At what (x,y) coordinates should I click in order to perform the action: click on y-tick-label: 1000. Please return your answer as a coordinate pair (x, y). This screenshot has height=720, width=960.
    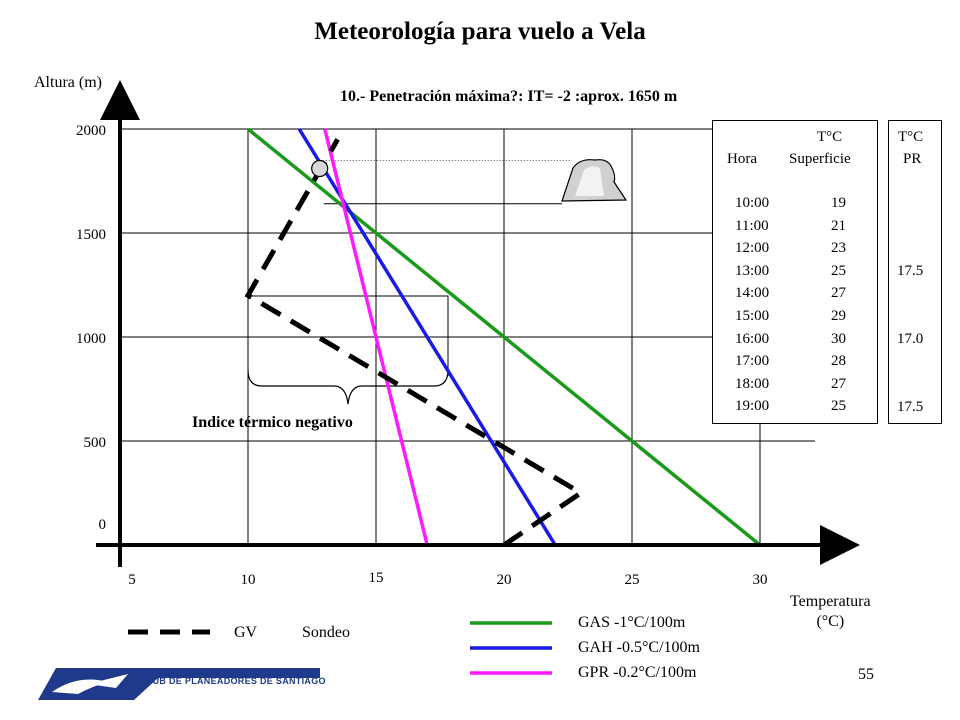
    Looking at the image, I should click on (91, 339).